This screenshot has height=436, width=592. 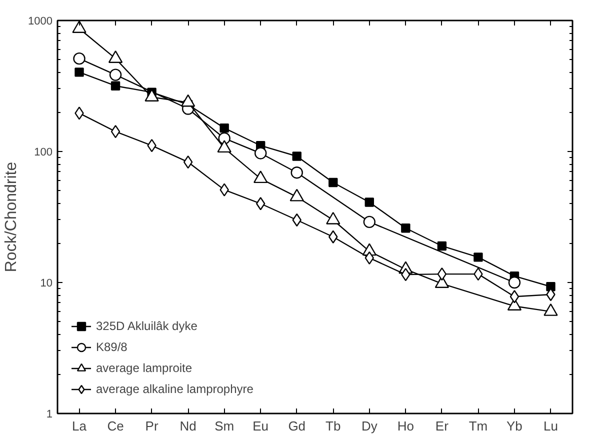 I want to click on y-tick-label: 1, so click(x=49, y=414).